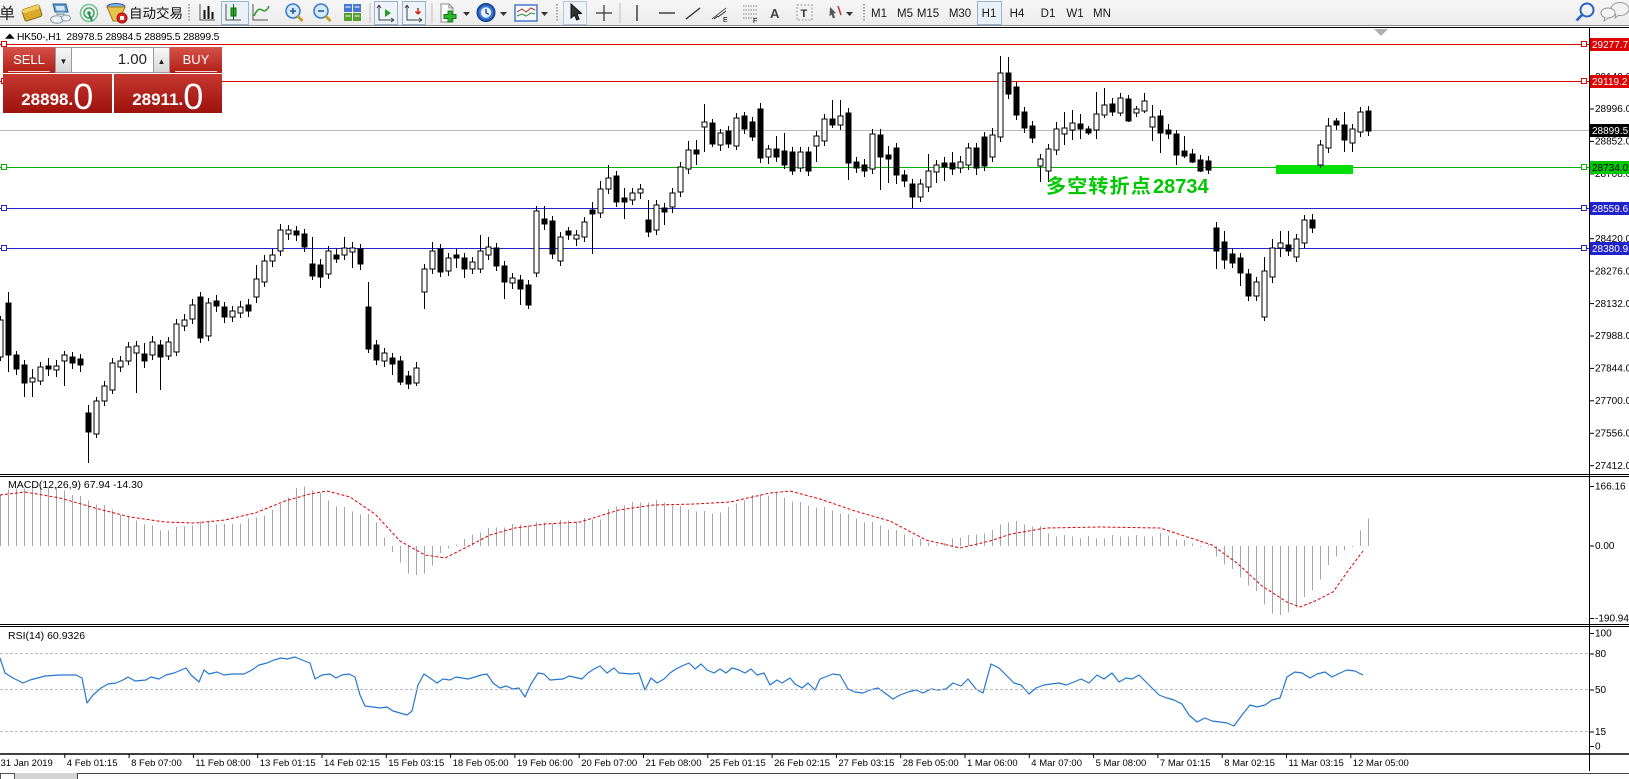  Describe the element at coordinates (481, 763) in the screenshot. I see `svg-text: 18 Feb 05:00` at that location.